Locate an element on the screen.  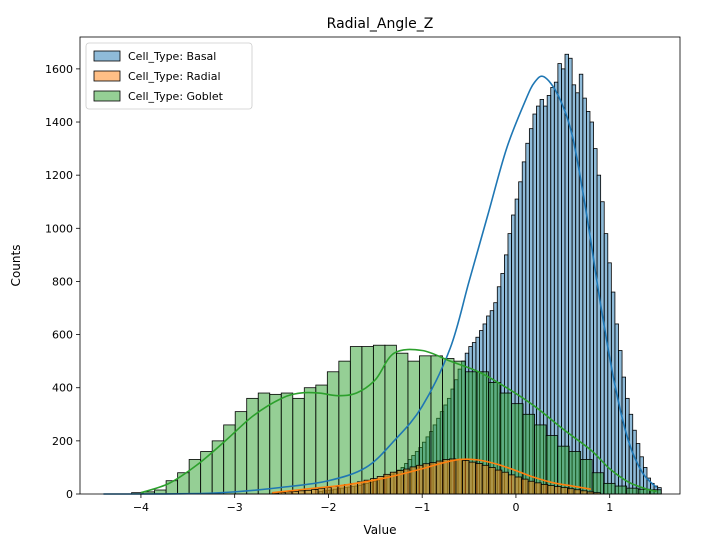
x-tick-label: 1 is located at coordinates (609, 507).